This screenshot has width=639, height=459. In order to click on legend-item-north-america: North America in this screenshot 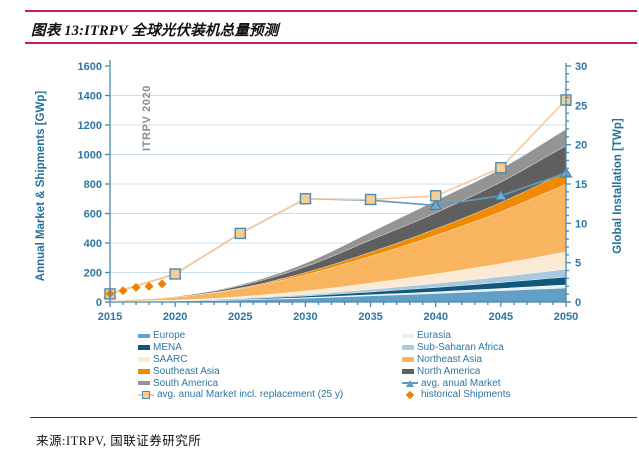, I will do `click(456, 371)`.